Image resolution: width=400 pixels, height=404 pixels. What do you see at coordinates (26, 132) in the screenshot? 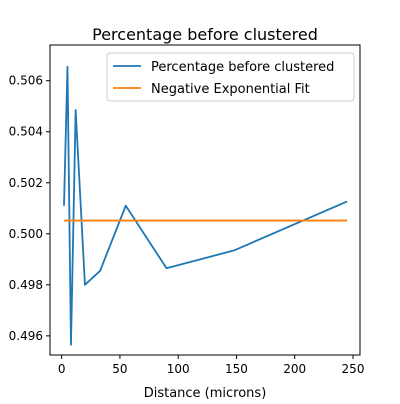
I see `y-tick-label: 0.504` at bounding box center [26, 132].